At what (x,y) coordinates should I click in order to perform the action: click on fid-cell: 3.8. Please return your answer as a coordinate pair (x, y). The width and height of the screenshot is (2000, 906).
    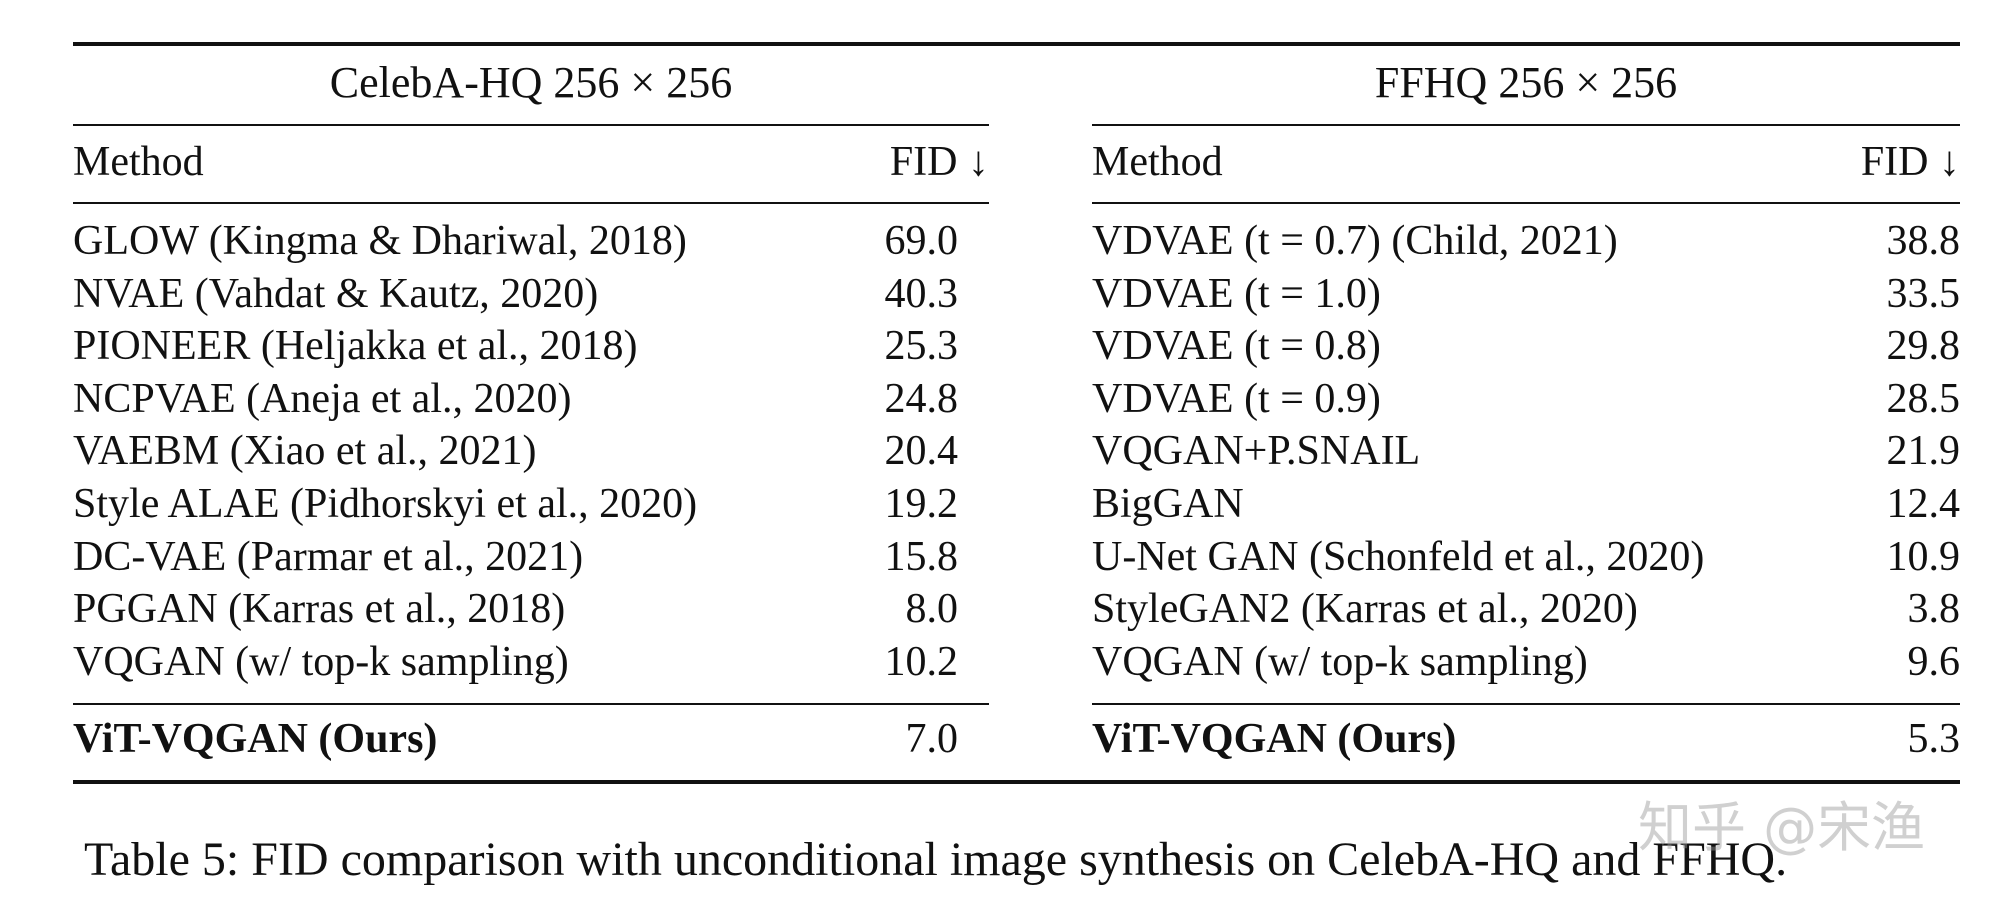
    Looking at the image, I should click on (1934, 609).